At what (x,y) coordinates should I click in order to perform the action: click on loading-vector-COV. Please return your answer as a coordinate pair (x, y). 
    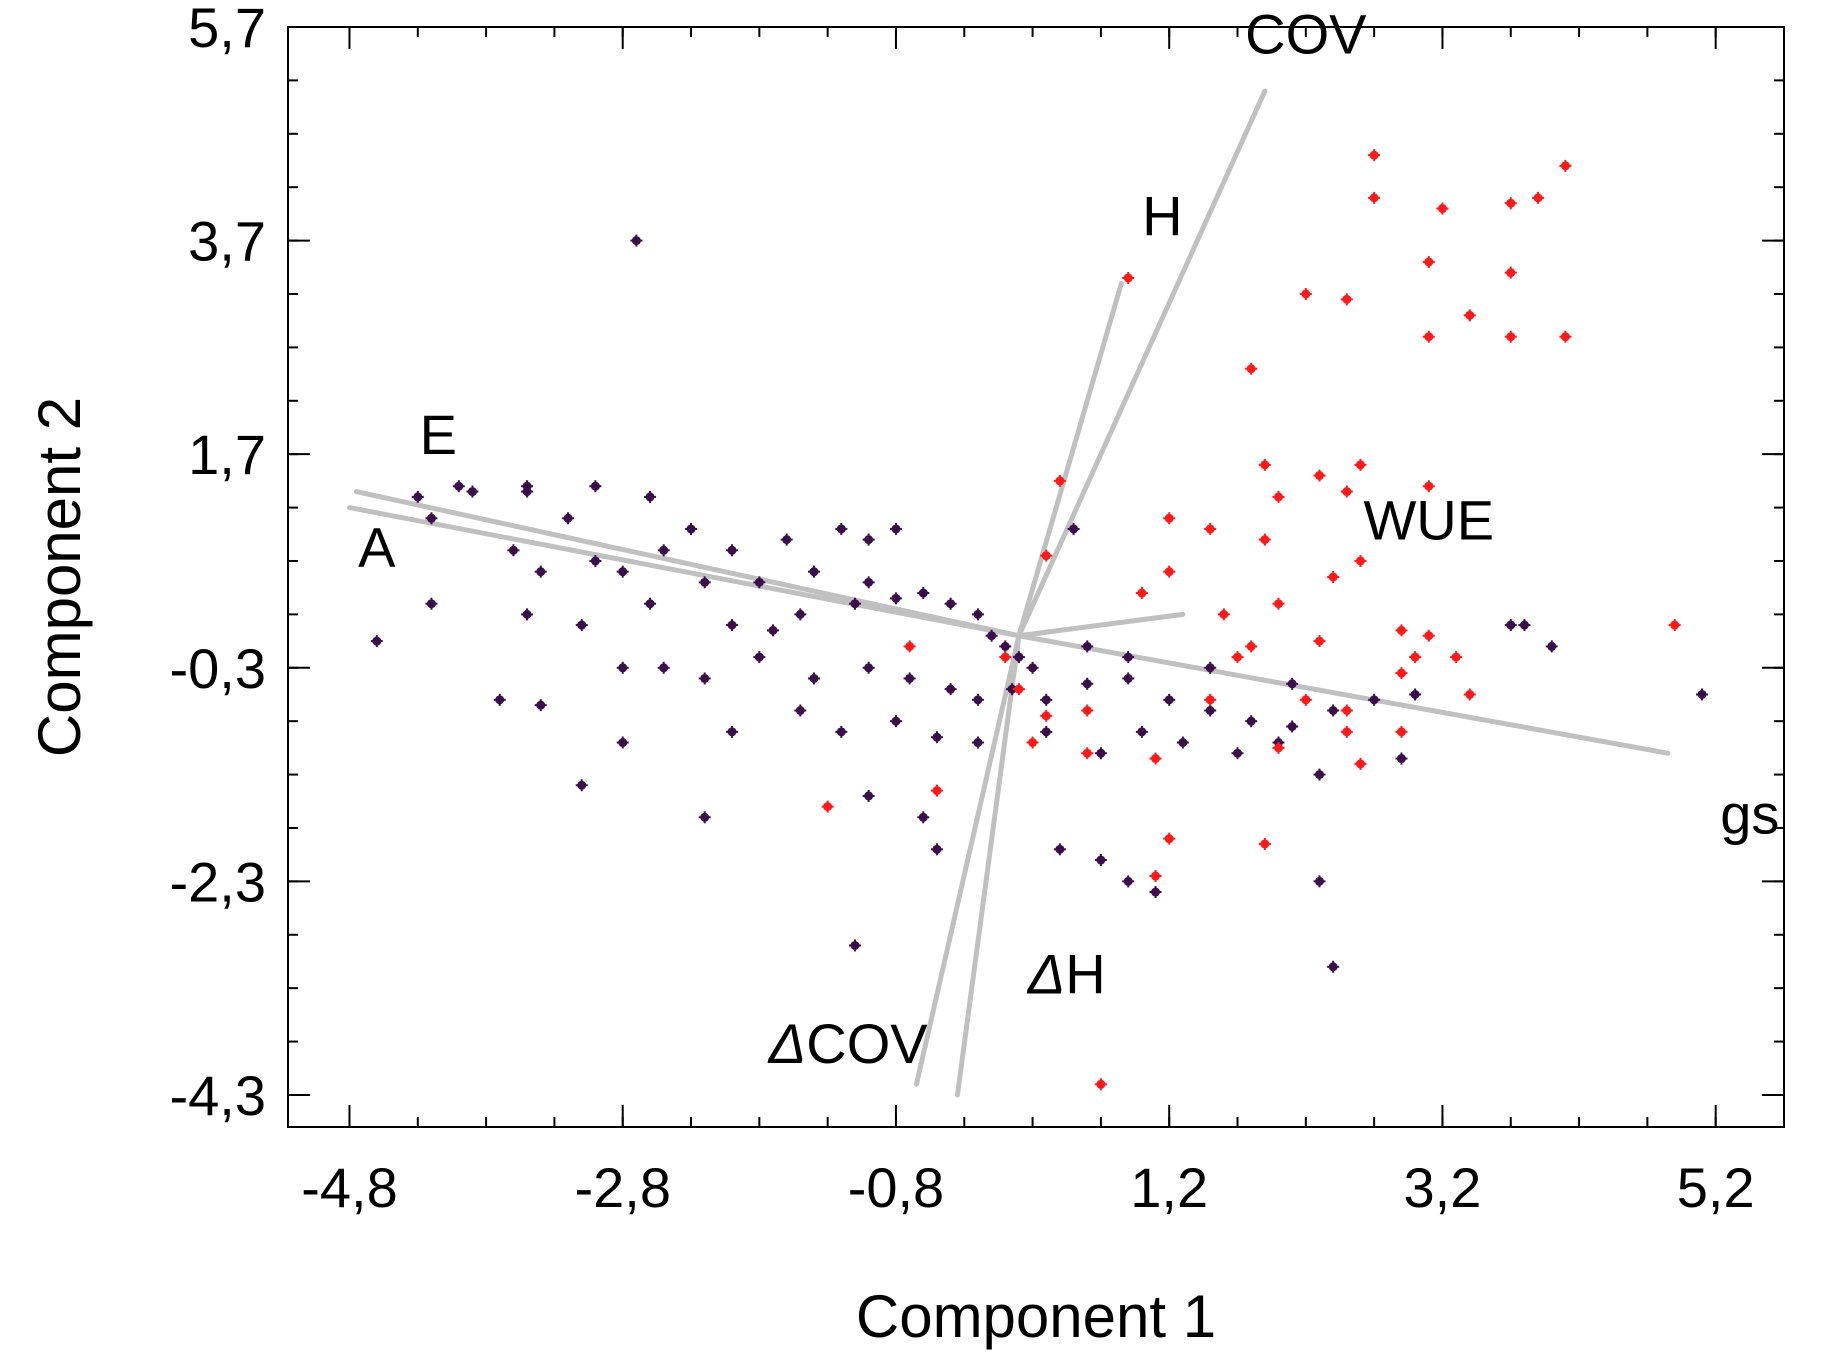
    Looking at the image, I should click on (1142, 363).